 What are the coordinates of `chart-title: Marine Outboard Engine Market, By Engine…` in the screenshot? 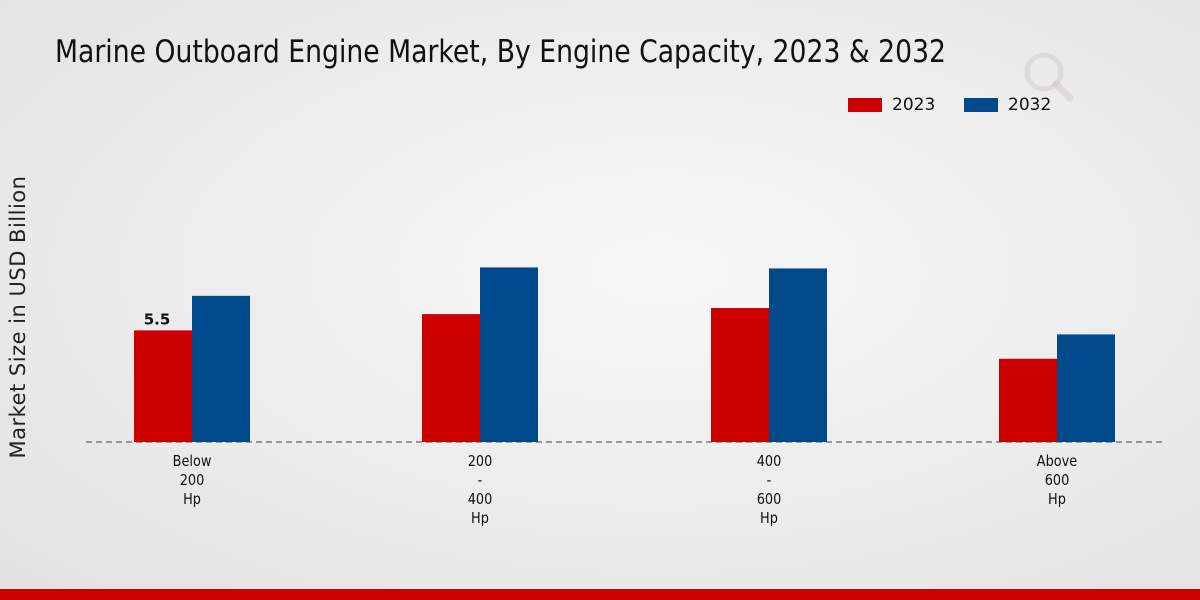 It's located at (501, 52).